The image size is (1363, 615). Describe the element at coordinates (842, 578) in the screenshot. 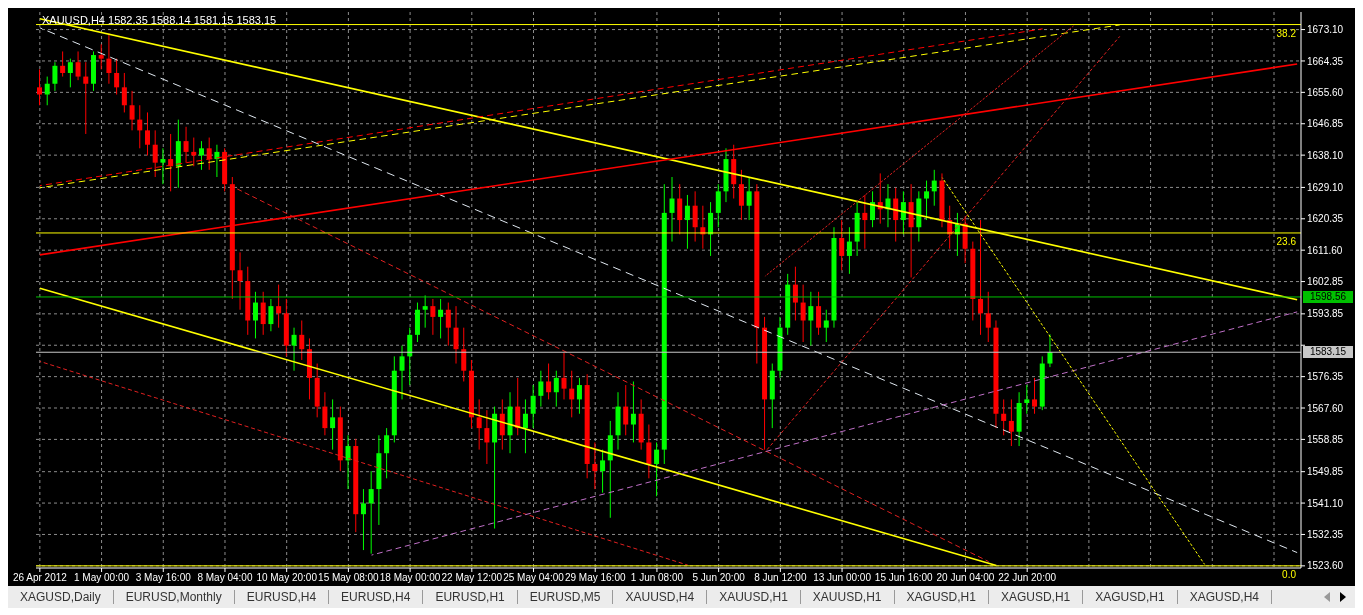

I see `x-tick-label: 13 Jun 00:00` at that location.